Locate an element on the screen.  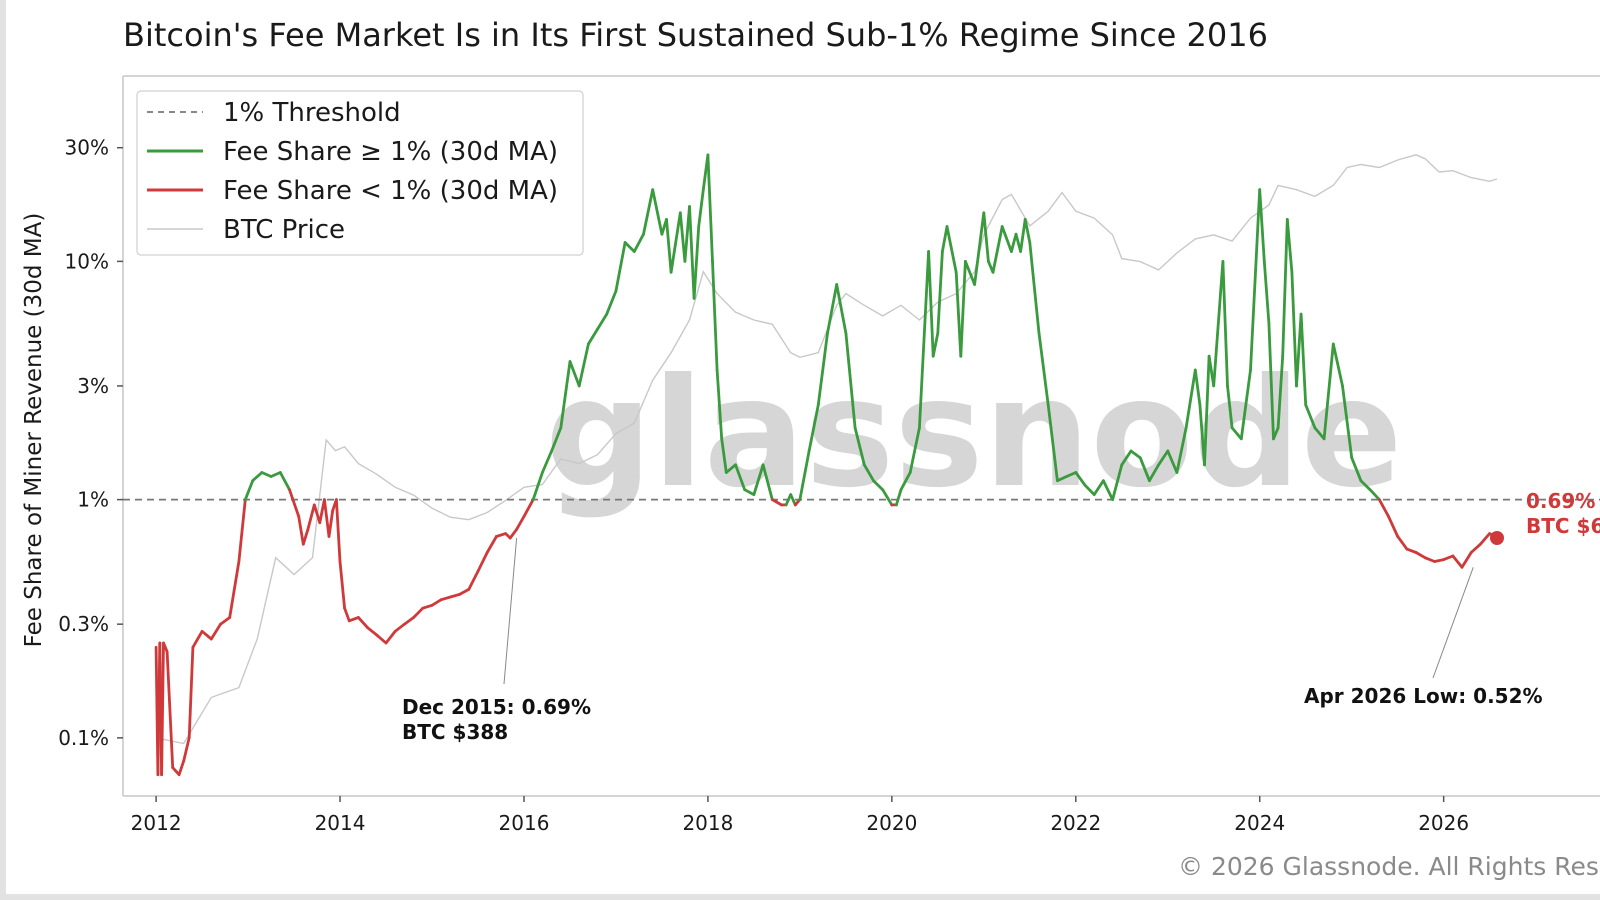
legend-label-3: BTC Price is located at coordinates (284, 230).